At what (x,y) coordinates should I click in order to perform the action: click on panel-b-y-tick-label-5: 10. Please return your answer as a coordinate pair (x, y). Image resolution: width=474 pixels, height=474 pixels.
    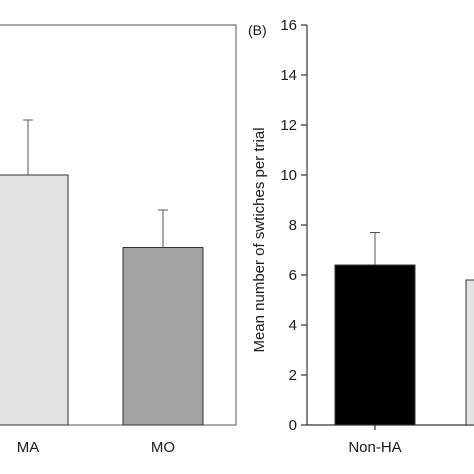
    Looking at the image, I should click on (288, 175).